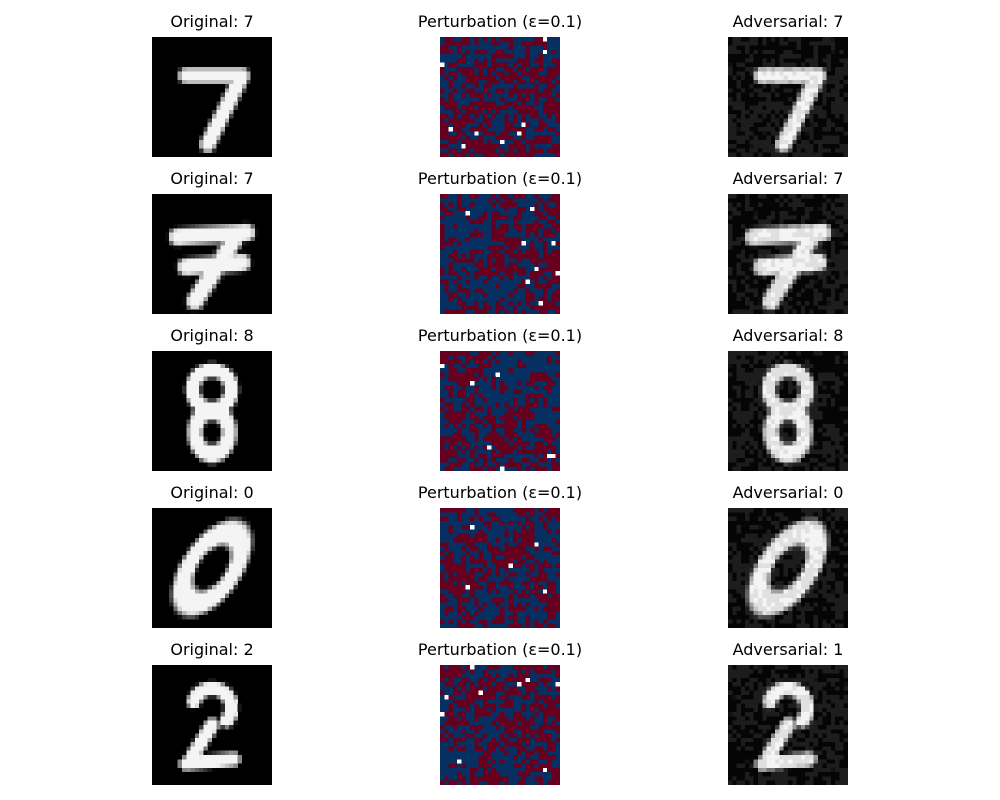  What do you see at coordinates (212, 492) in the screenshot?
I see `original-title: Original: 0` at bounding box center [212, 492].